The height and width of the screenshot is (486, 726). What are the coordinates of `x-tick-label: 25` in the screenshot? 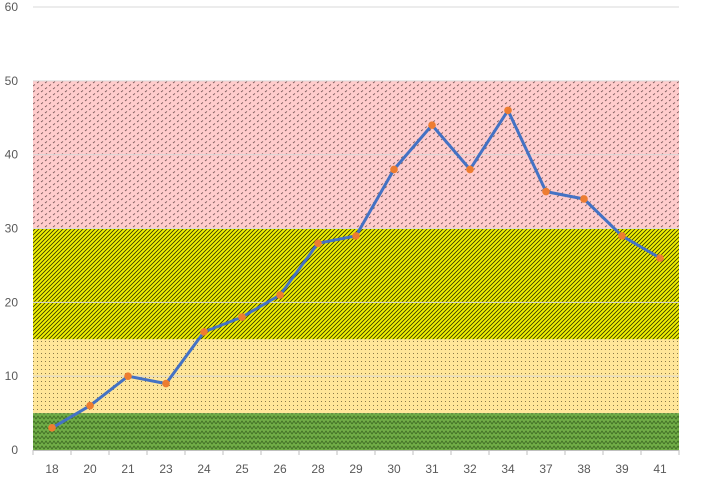 It's located at (242, 469).